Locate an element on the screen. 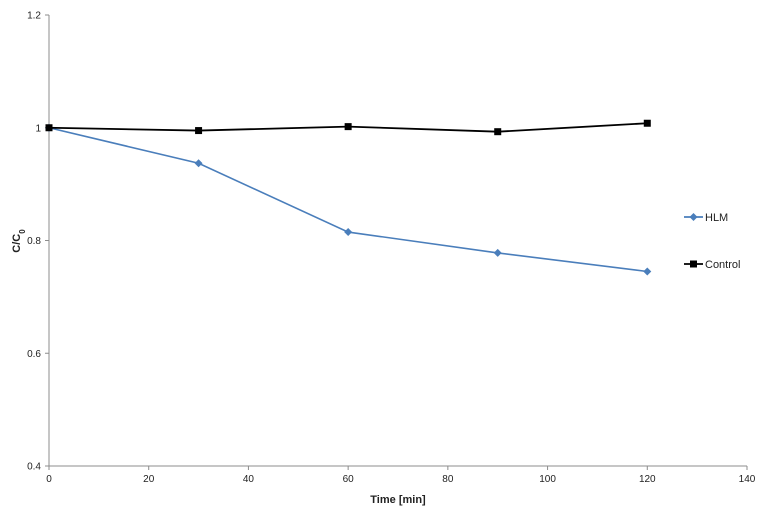 This screenshot has height=509, width=765. x-tick-label: 120 is located at coordinates (647, 479).